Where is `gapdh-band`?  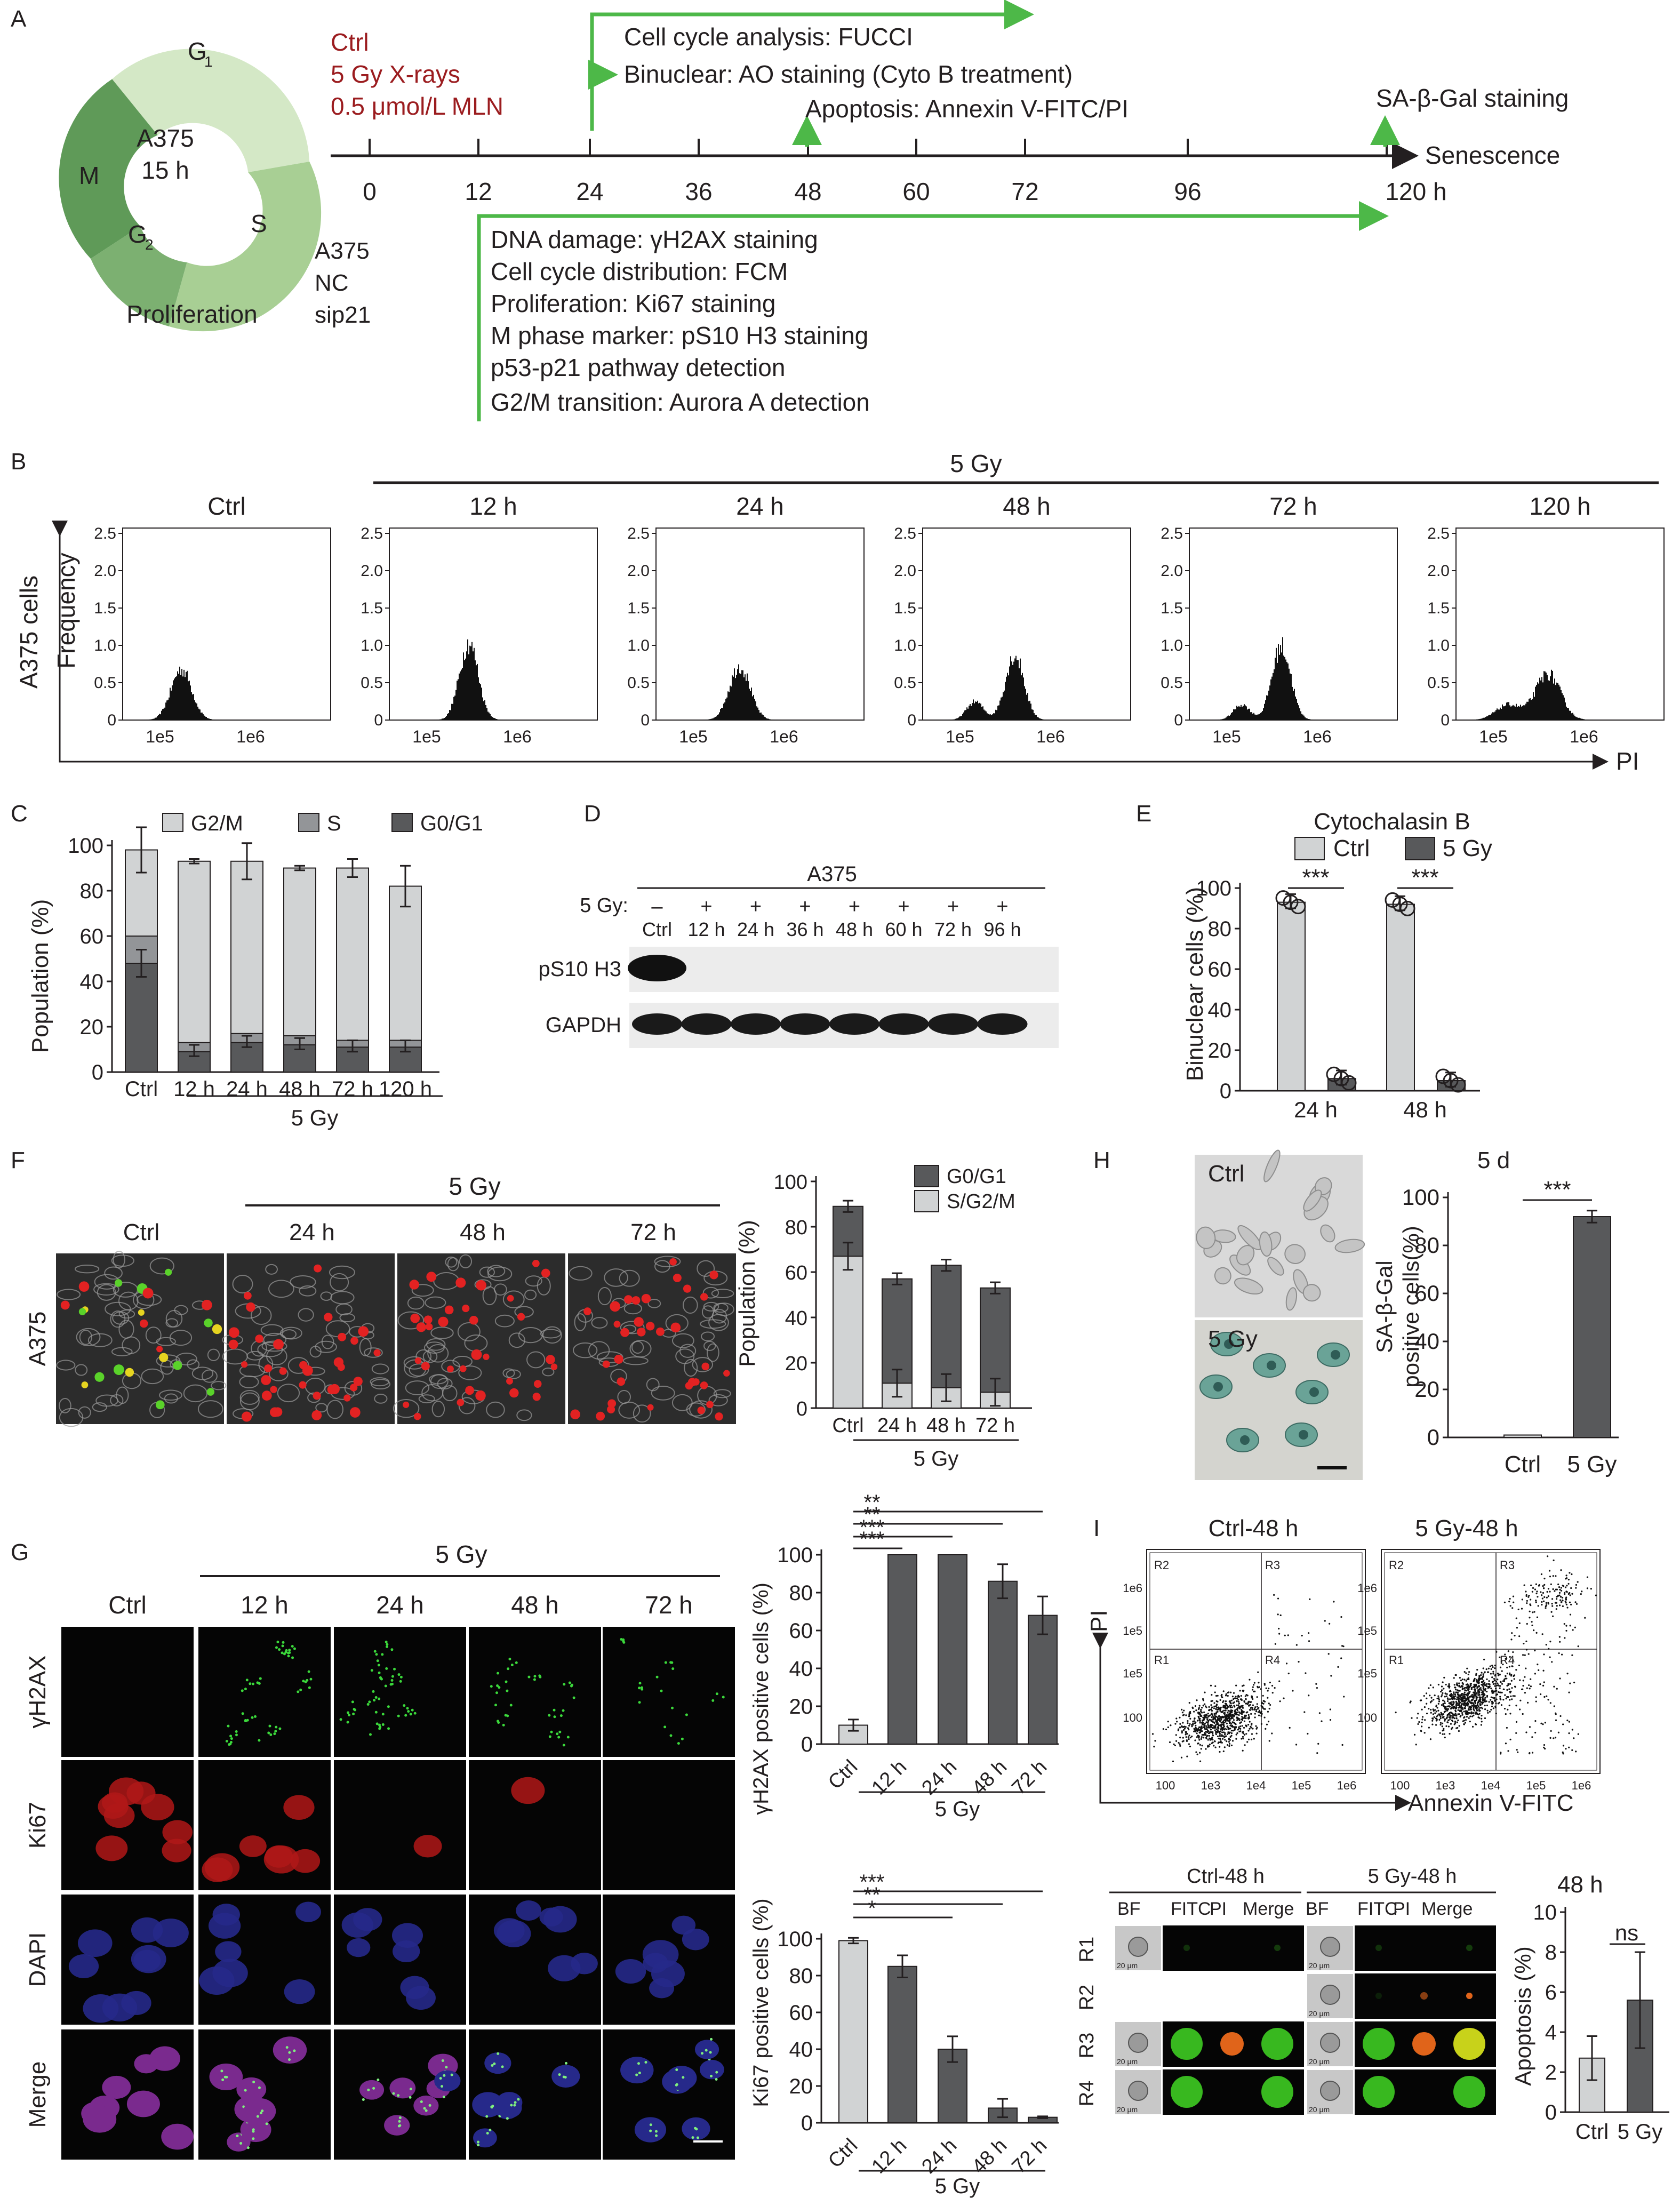 gapdh-band is located at coordinates (756, 1024).